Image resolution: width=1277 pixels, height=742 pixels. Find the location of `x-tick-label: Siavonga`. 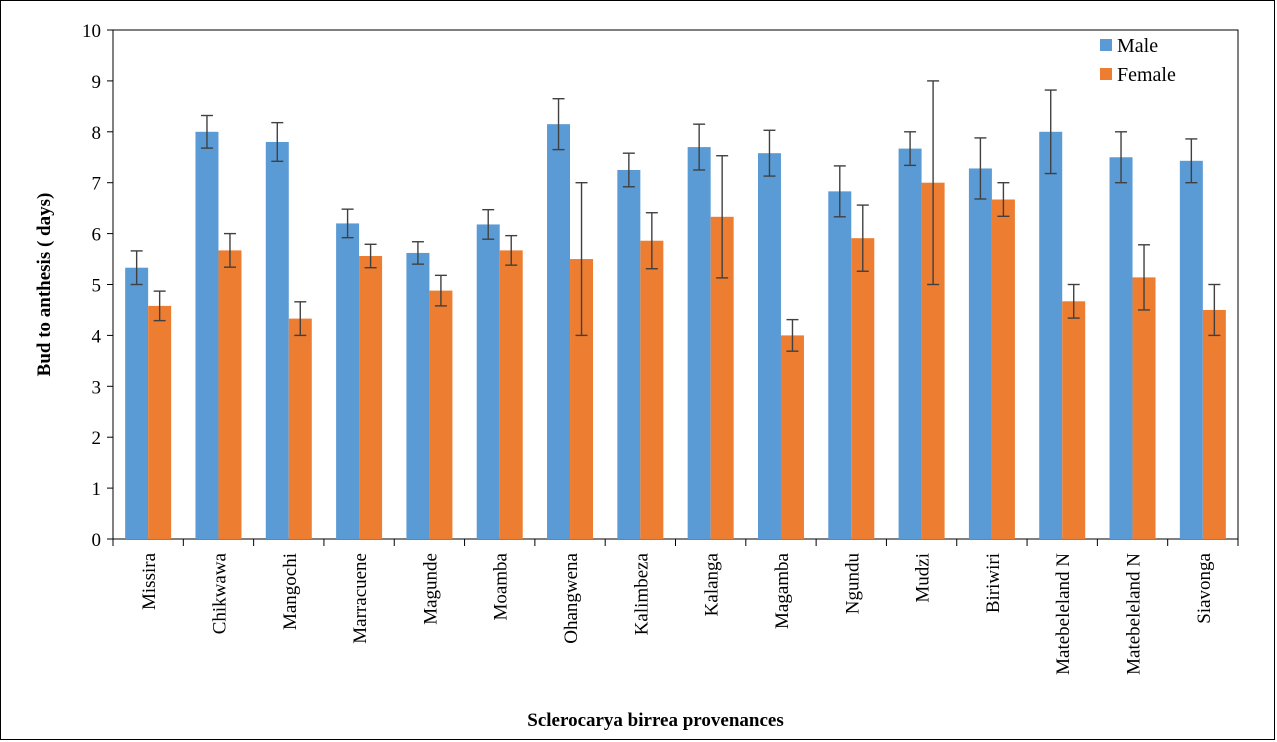

x-tick-label: Siavonga is located at coordinates (1204, 587).